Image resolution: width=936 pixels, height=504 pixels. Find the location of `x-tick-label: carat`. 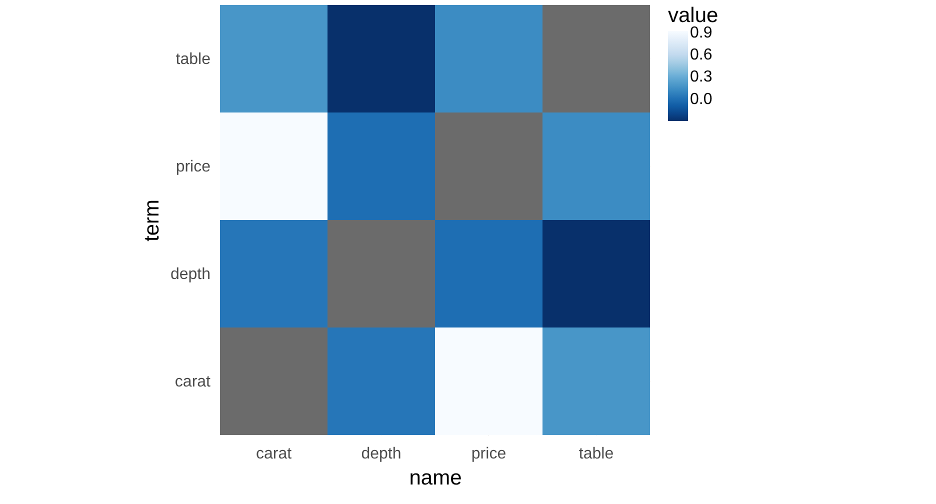

x-tick-label: carat is located at coordinates (274, 454).